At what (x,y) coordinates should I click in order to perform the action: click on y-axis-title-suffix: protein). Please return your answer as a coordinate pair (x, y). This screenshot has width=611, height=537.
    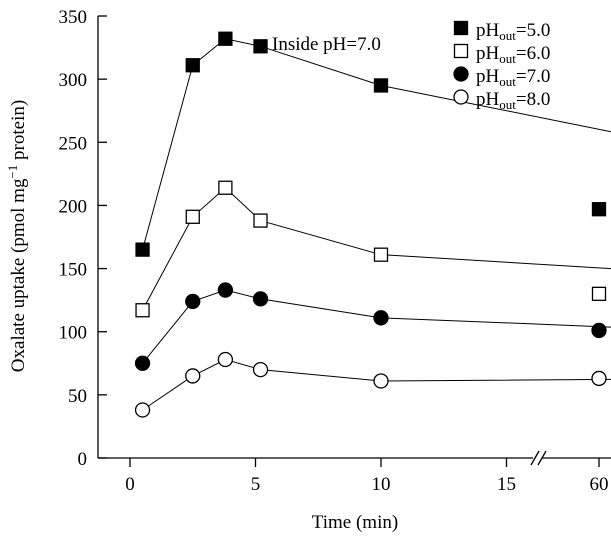
    Looking at the image, I should click on (18, 132).